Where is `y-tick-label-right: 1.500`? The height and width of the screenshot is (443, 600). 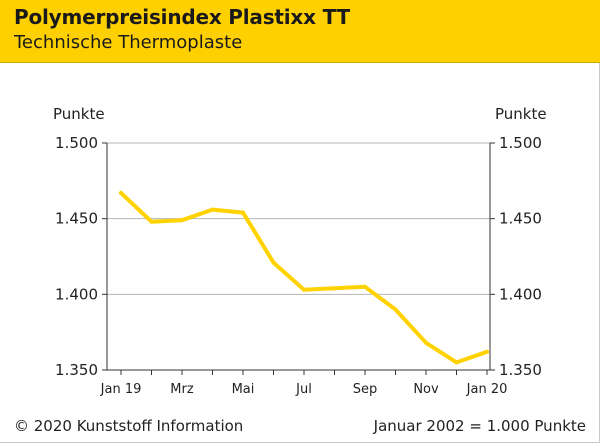
y-tick-label-right: 1.500 is located at coordinates (520, 143).